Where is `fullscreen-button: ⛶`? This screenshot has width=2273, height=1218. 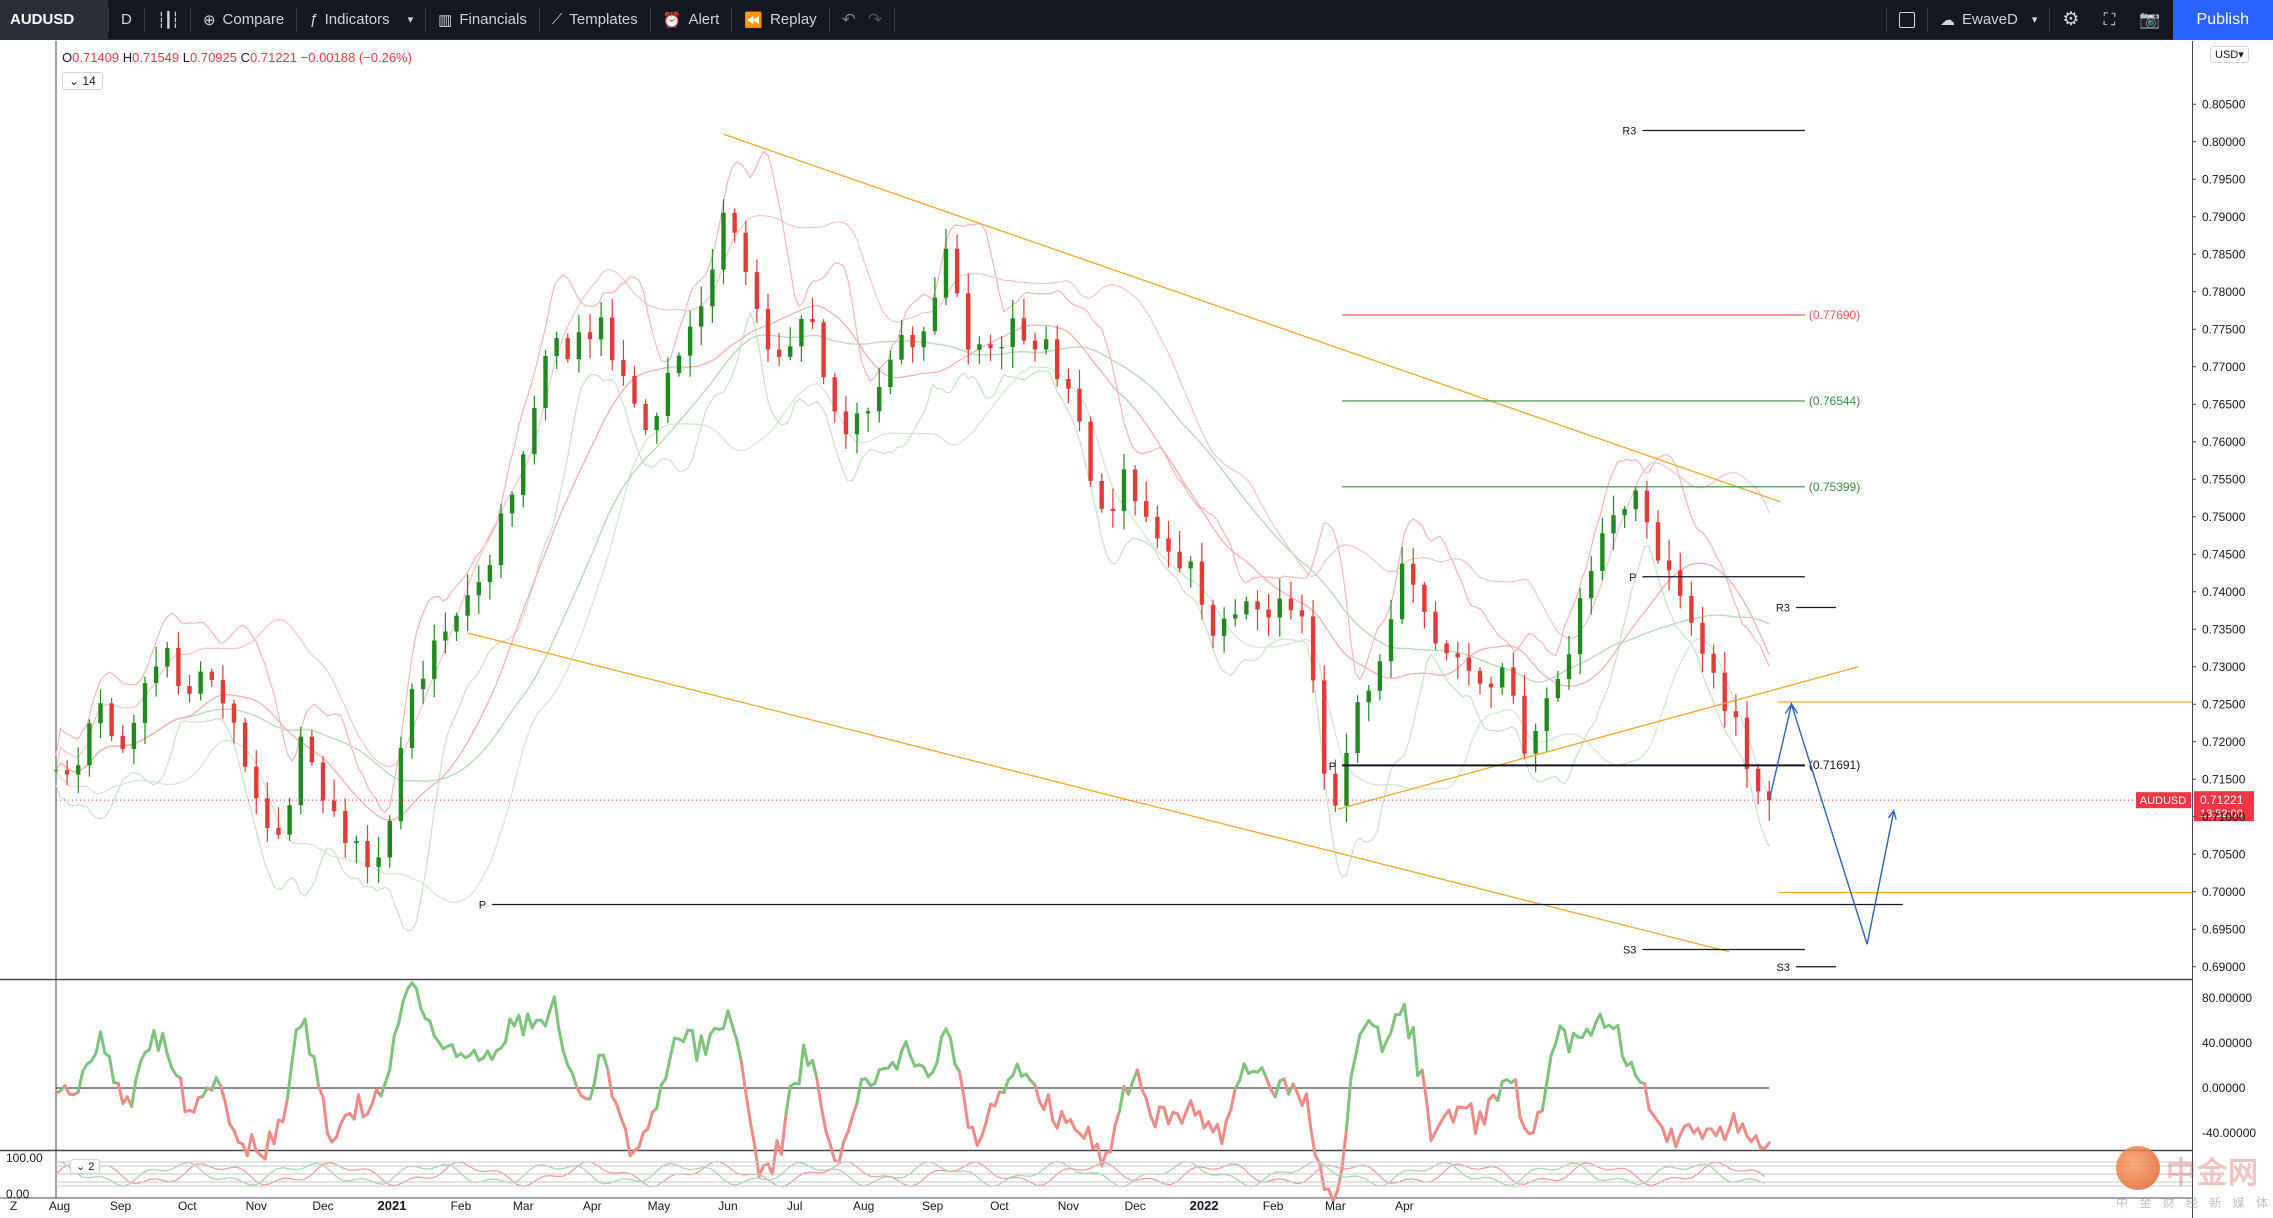
fullscreen-button: ⛶ is located at coordinates (2109, 20).